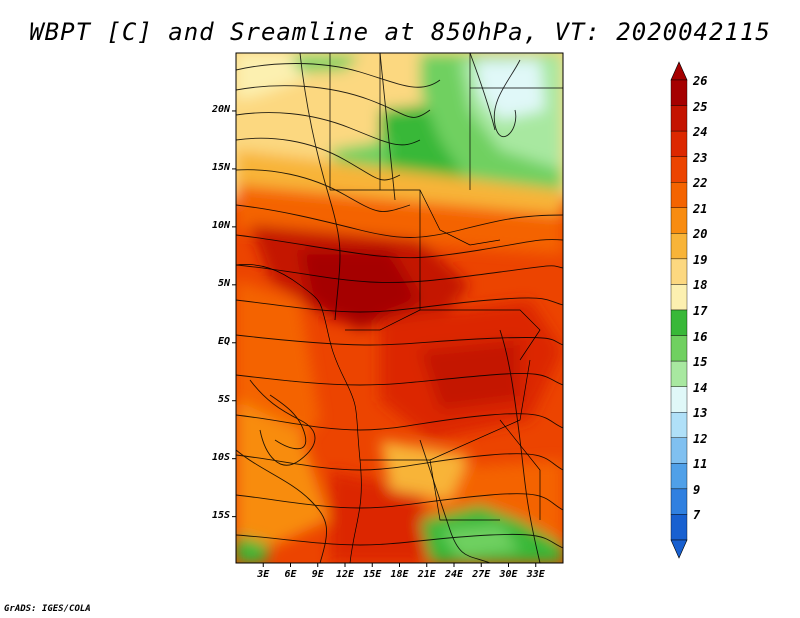 The height and width of the screenshot is (618, 800). What do you see at coordinates (679, 549) in the screenshot?
I see `colorbar-arrow-bottom` at bounding box center [679, 549].